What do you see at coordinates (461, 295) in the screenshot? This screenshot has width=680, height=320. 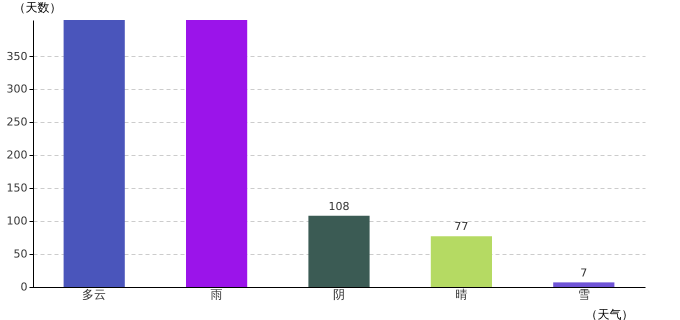 I see `x-tick-label: 晴` at bounding box center [461, 295].